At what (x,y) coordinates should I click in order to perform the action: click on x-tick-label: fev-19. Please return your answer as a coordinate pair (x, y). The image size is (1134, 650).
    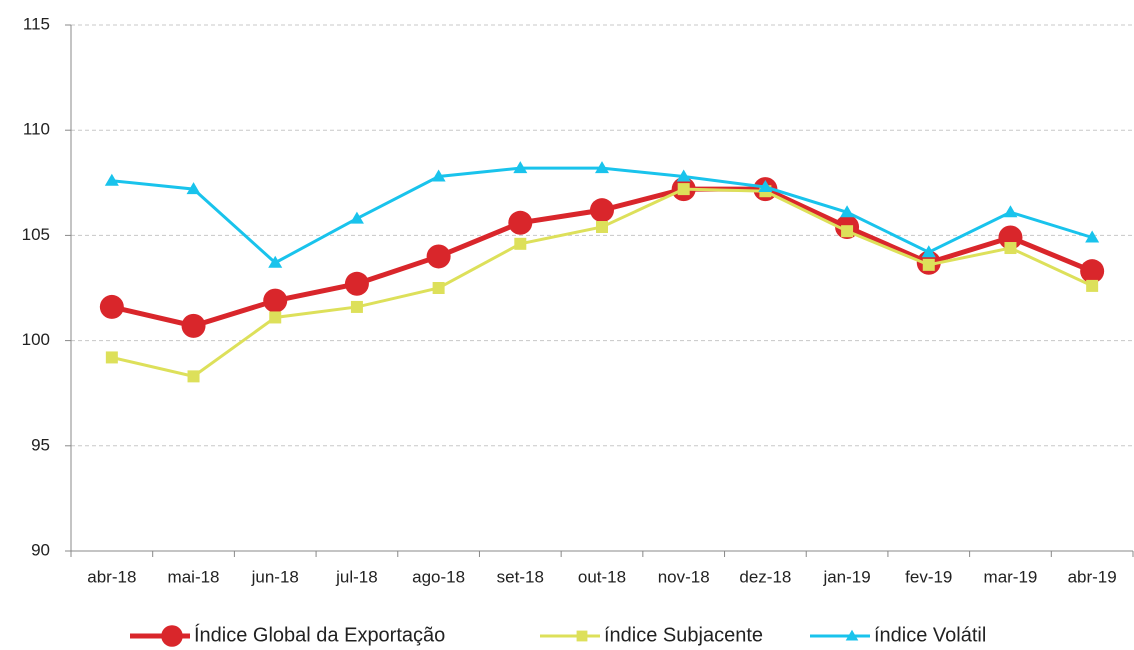
    Looking at the image, I should click on (928, 576).